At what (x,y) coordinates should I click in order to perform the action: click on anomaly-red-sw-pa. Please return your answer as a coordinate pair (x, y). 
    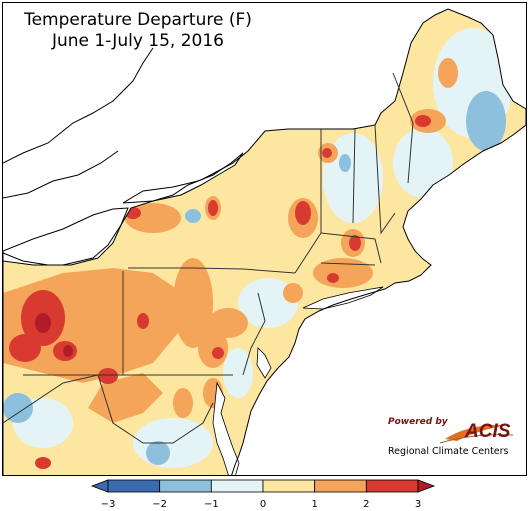
    Looking at the image, I should click on (108, 376).